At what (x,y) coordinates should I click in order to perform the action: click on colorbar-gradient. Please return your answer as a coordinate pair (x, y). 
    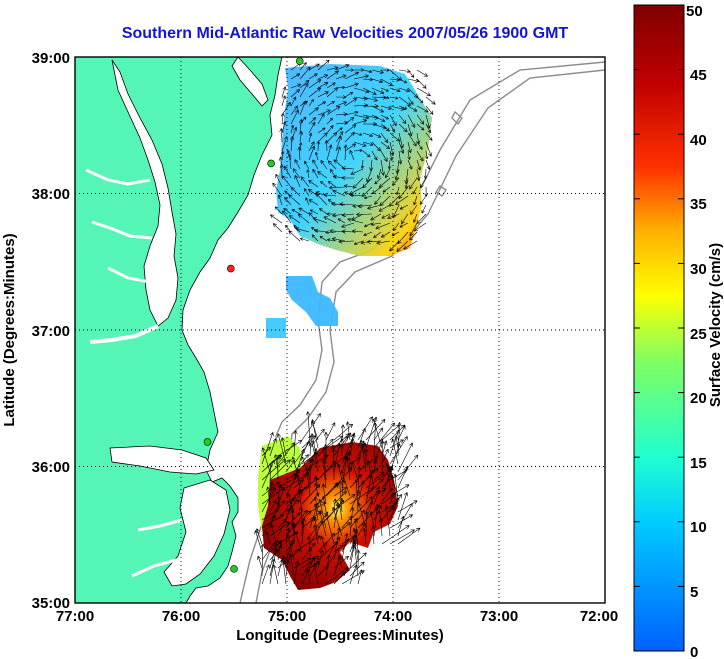
    Looking at the image, I should click on (659, 328).